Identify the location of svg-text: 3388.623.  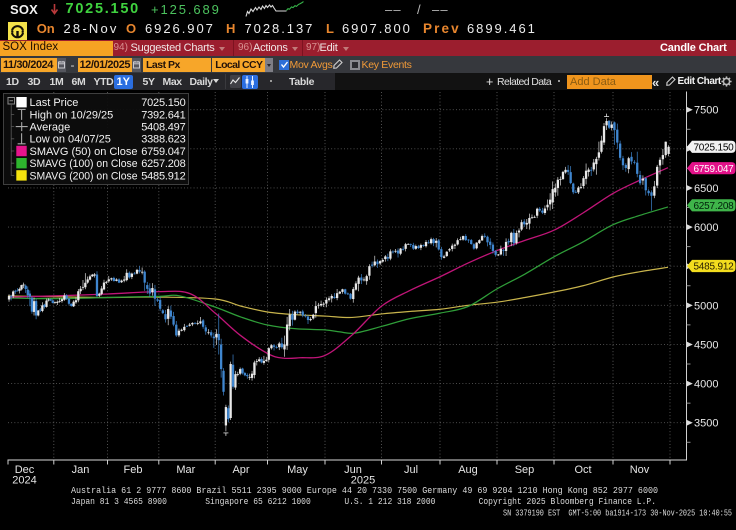
(163, 140).